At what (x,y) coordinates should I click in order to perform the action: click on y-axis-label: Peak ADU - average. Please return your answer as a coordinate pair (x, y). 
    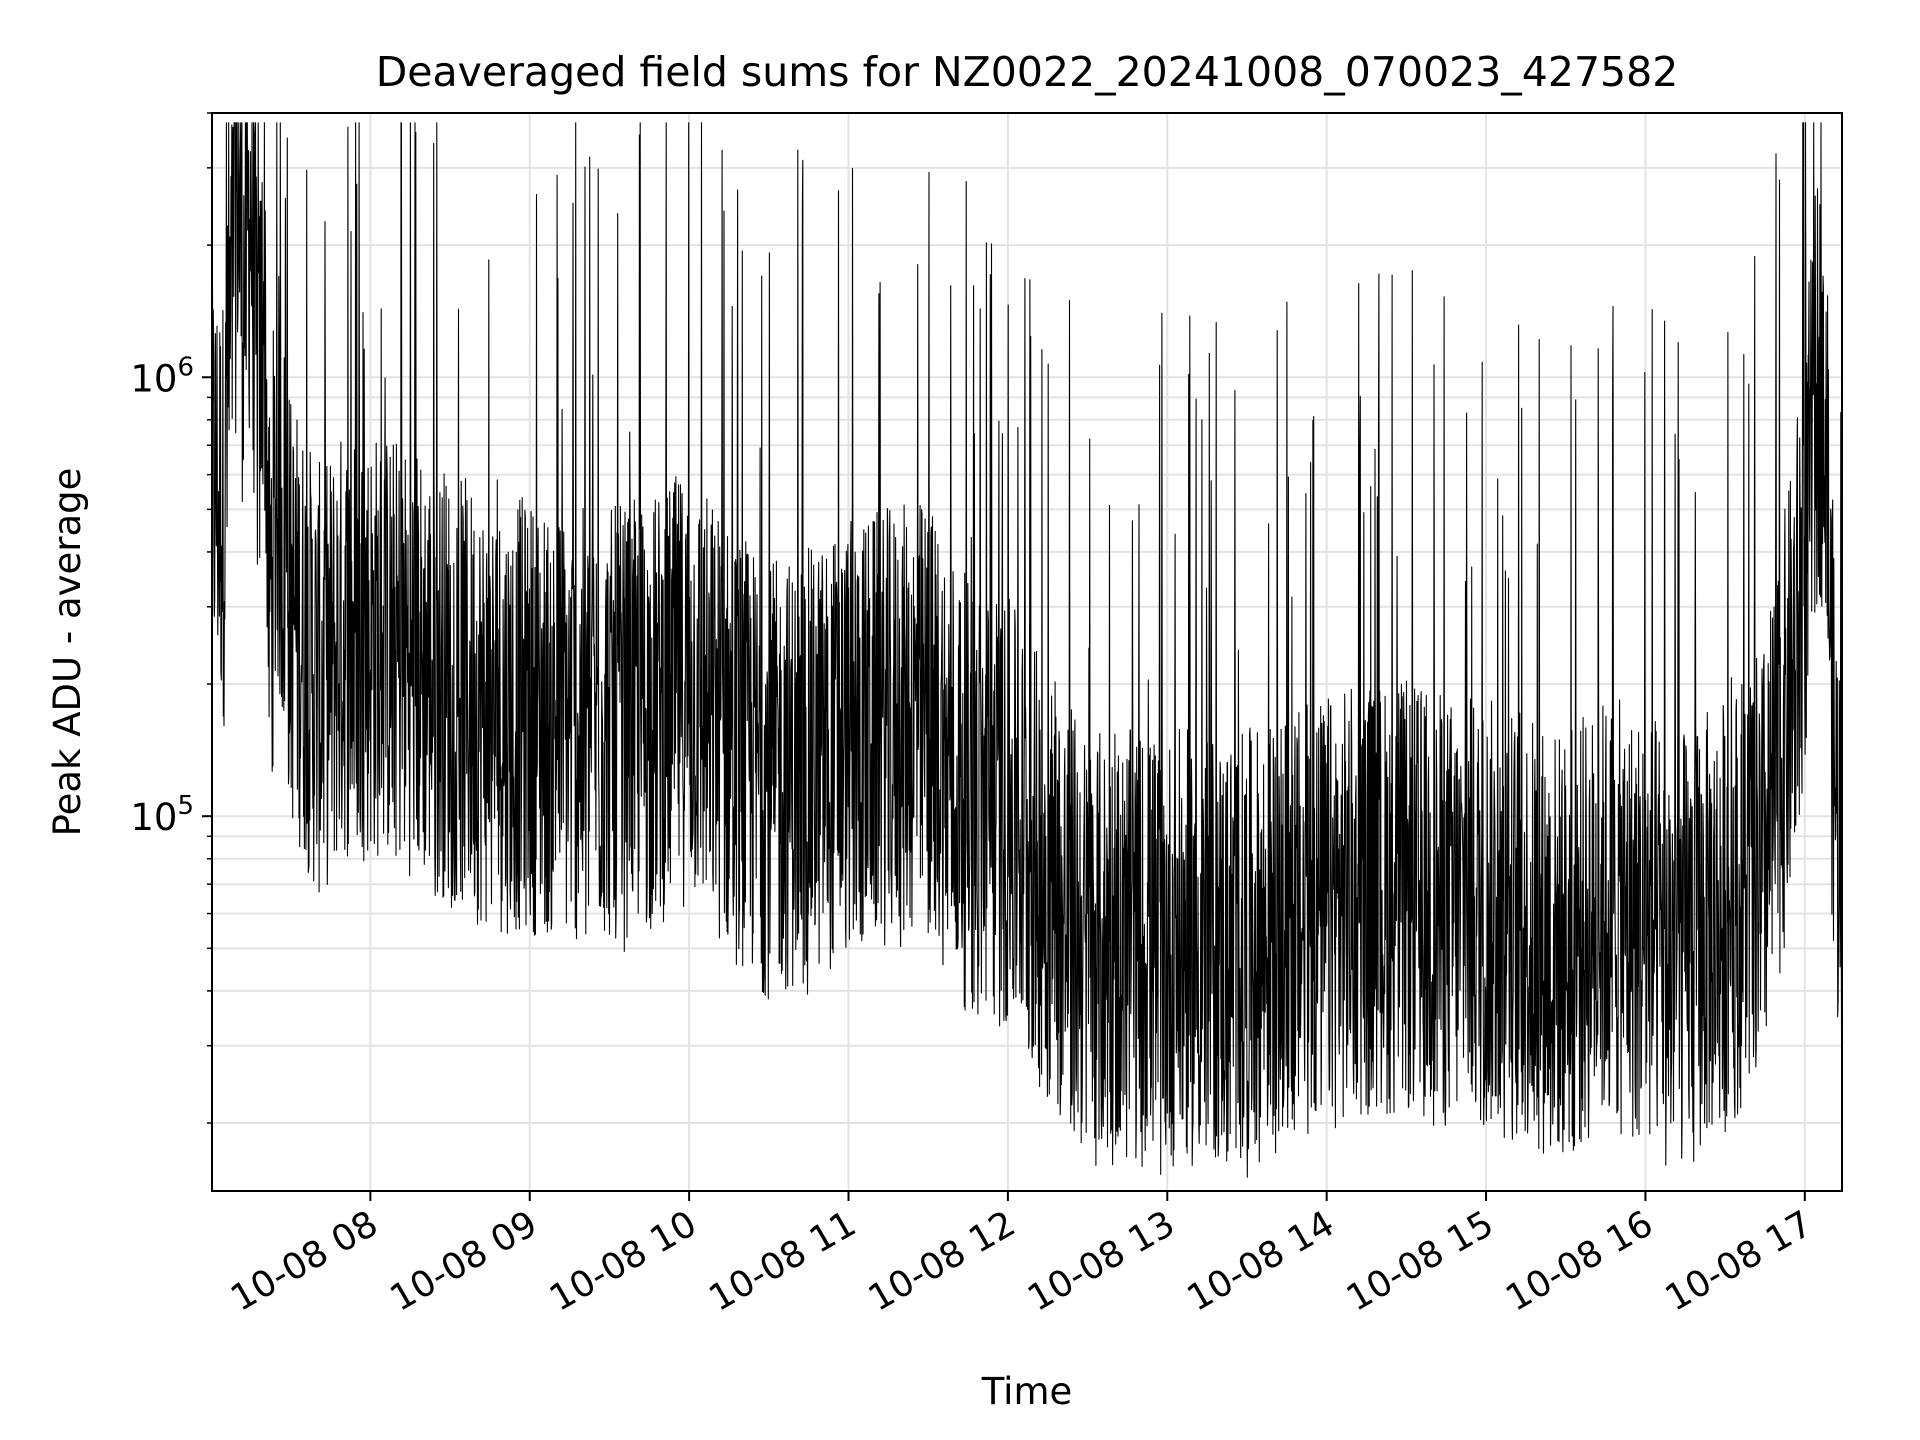
    Looking at the image, I should click on (67, 652).